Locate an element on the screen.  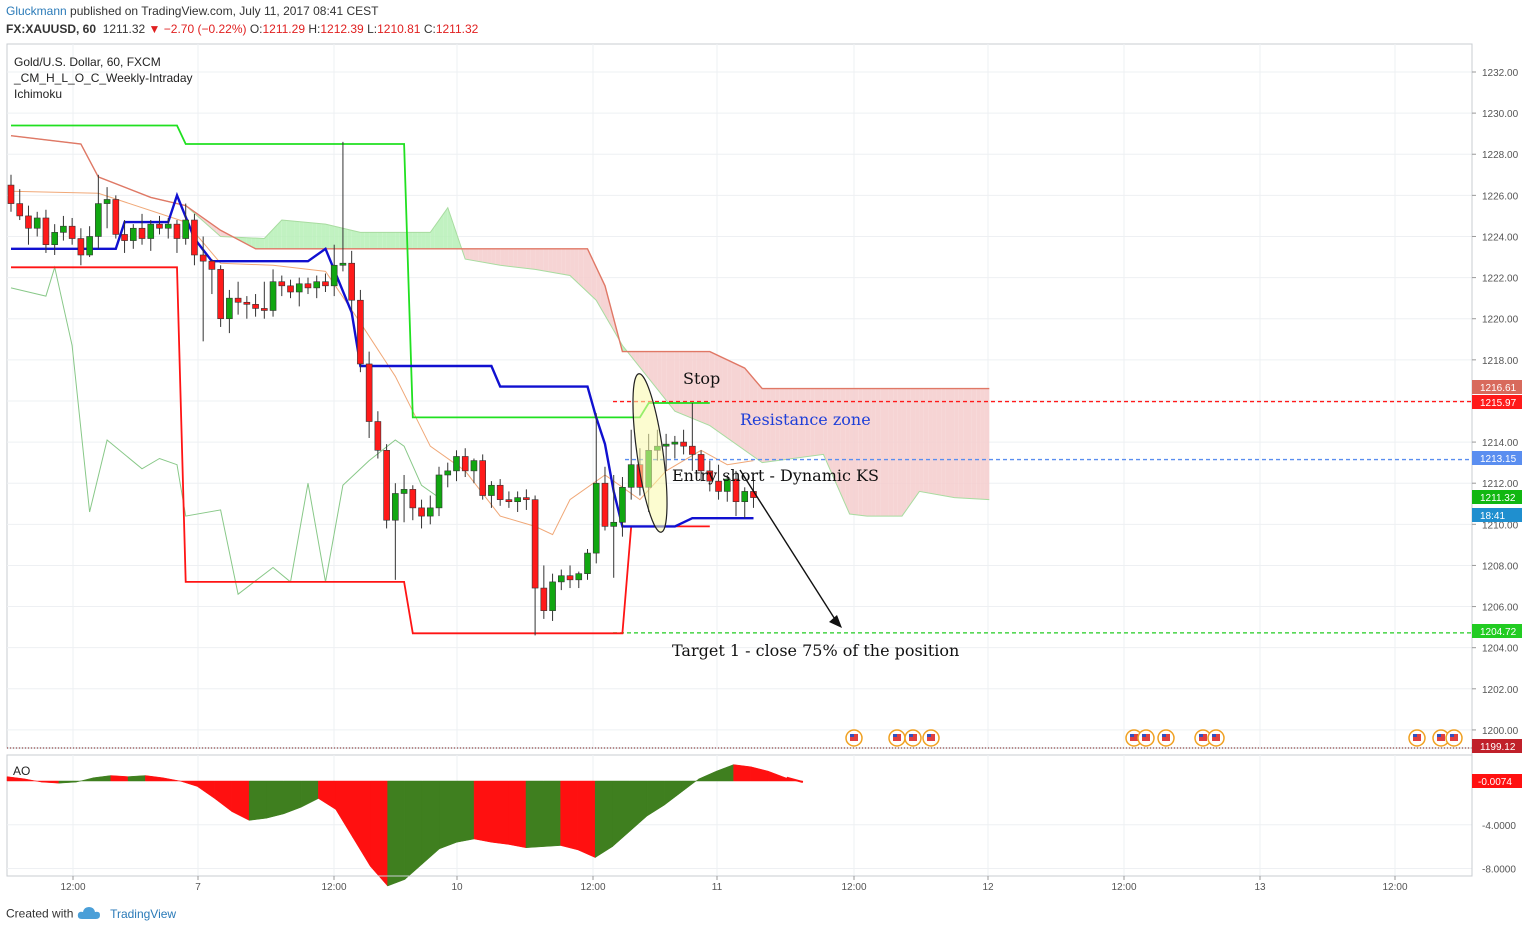
price-axis-label: 1218.00 is located at coordinates (1500, 361).